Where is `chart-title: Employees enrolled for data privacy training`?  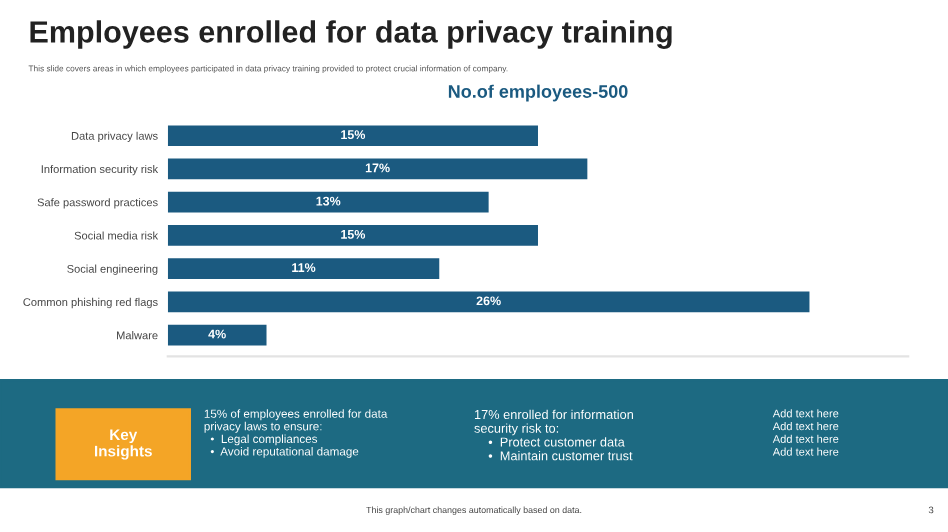
chart-title: Employees enrolled for data privacy training is located at coordinates (351, 34).